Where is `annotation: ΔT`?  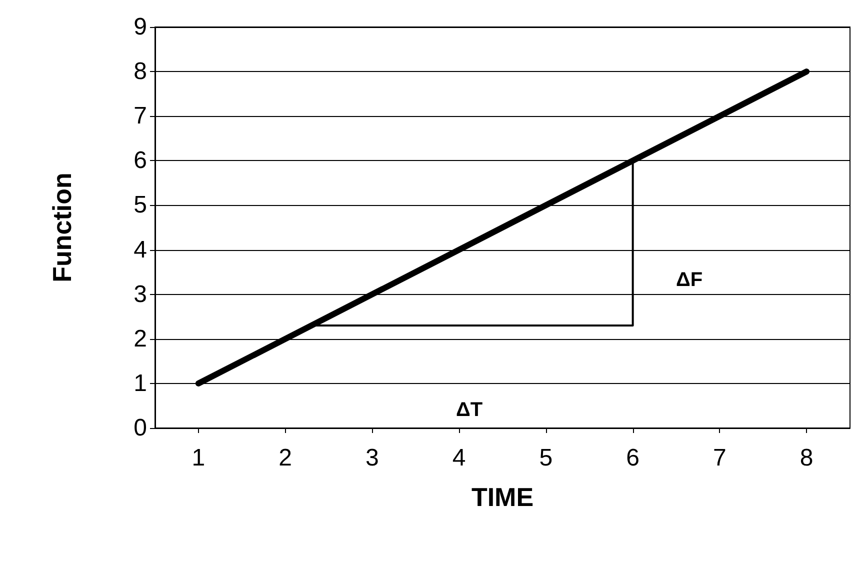
annotation: ΔT is located at coordinates (469, 410).